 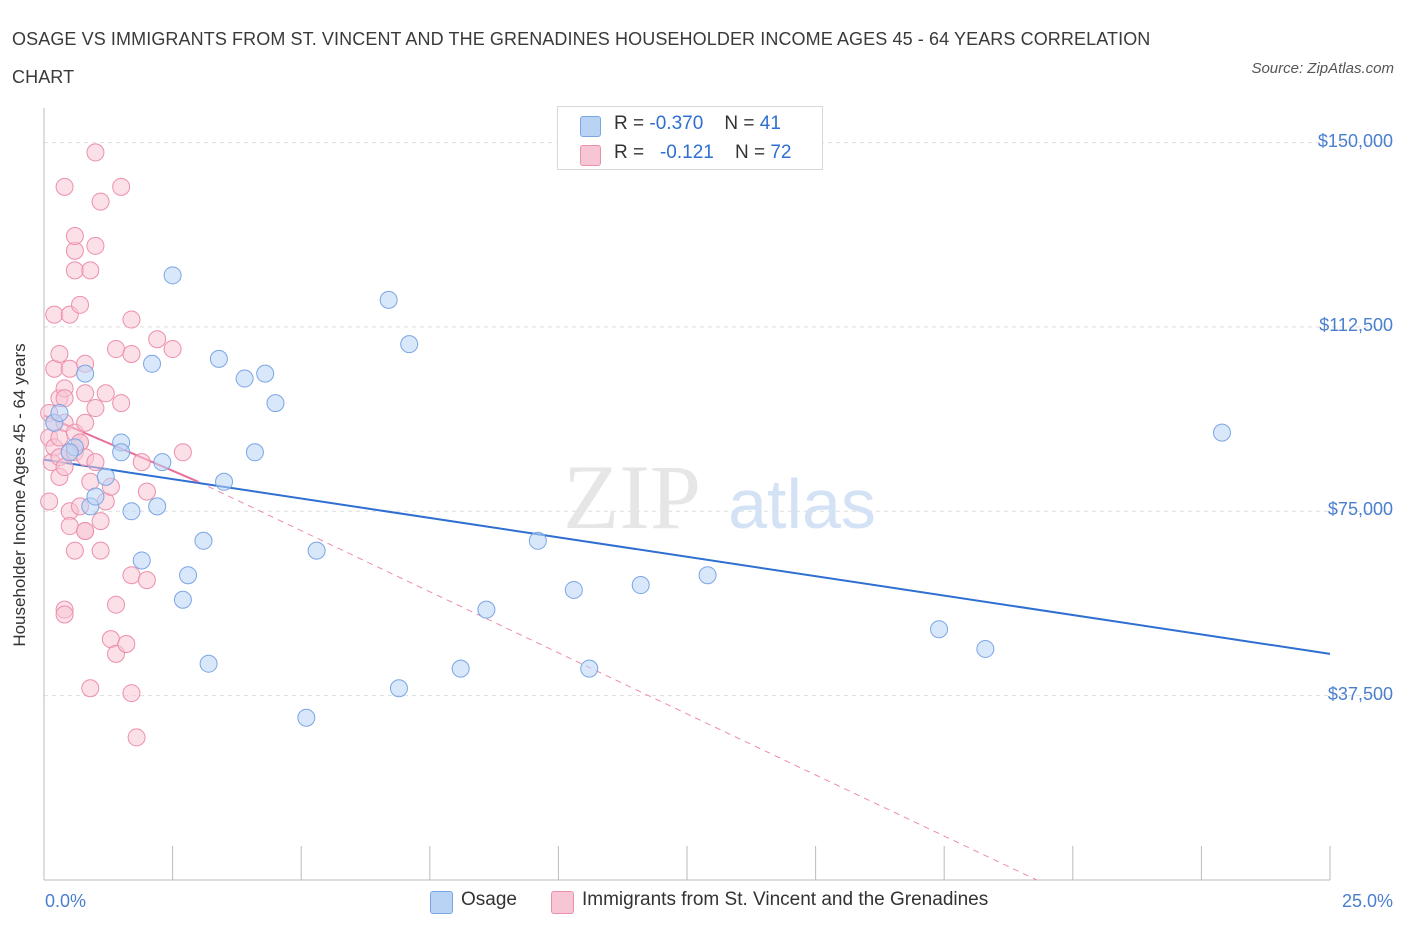 What do you see at coordinates (441, 902) in the screenshot?
I see `series-swatch-osage` at bounding box center [441, 902].